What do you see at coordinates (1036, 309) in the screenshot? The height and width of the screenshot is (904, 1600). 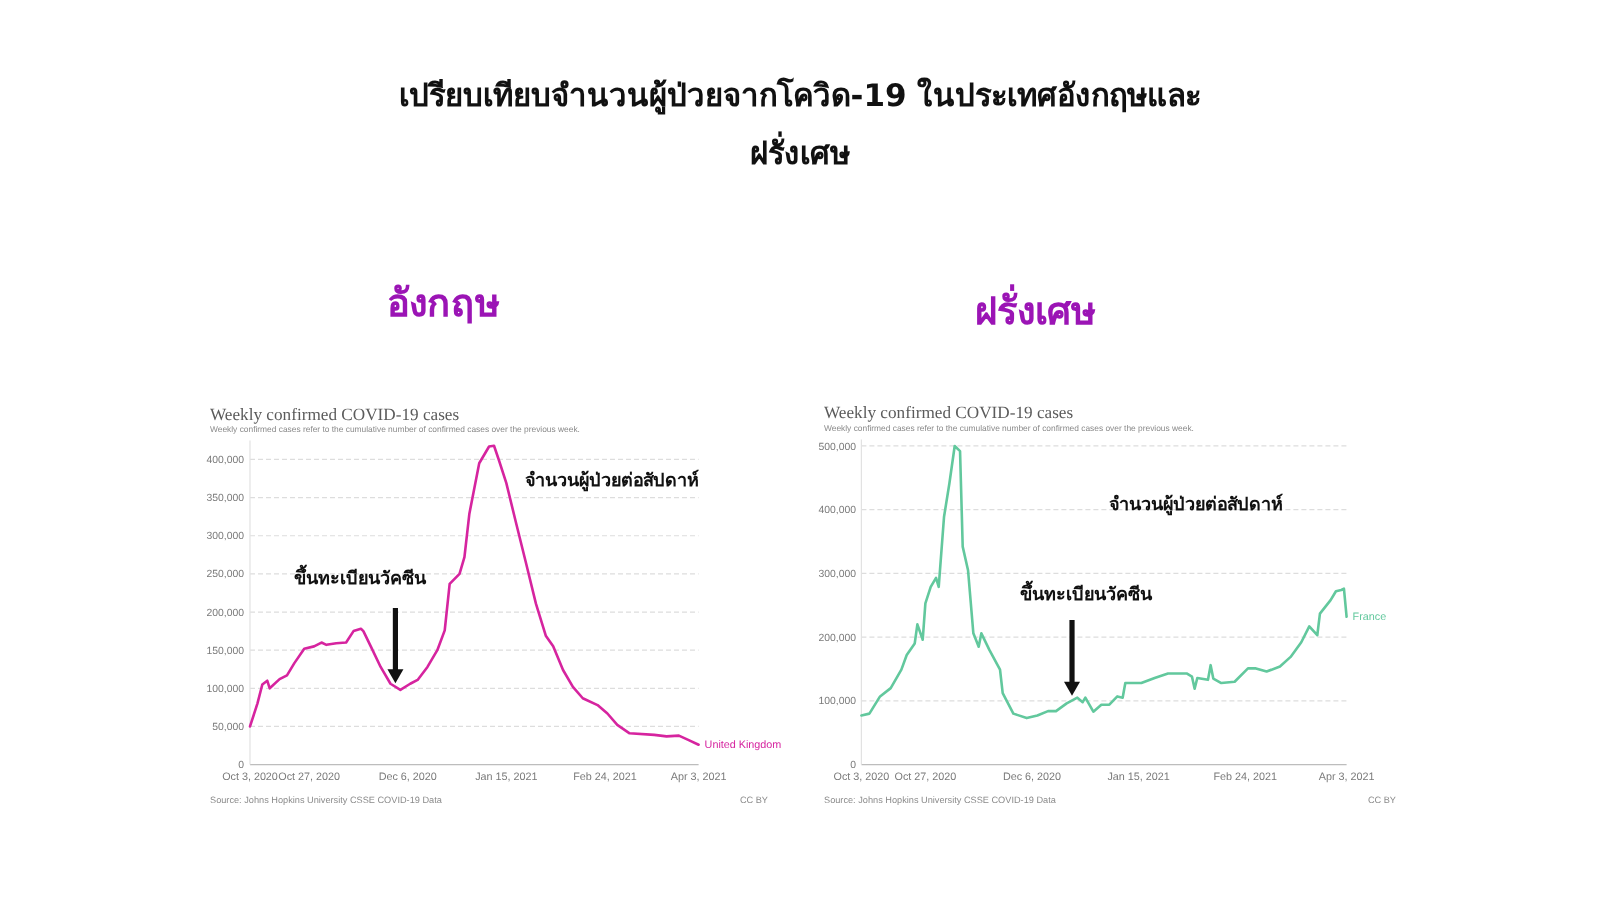 I see `text: ฝรั่งเศษ` at bounding box center [1036, 309].